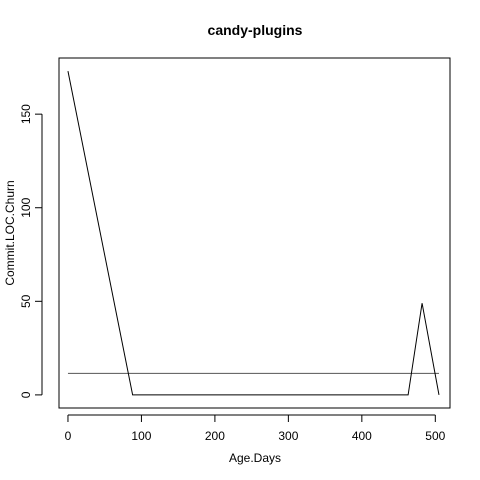 This screenshot has width=480, height=480. What do you see at coordinates (26, 301) in the screenshot?
I see `y-tick-label: 50` at bounding box center [26, 301].